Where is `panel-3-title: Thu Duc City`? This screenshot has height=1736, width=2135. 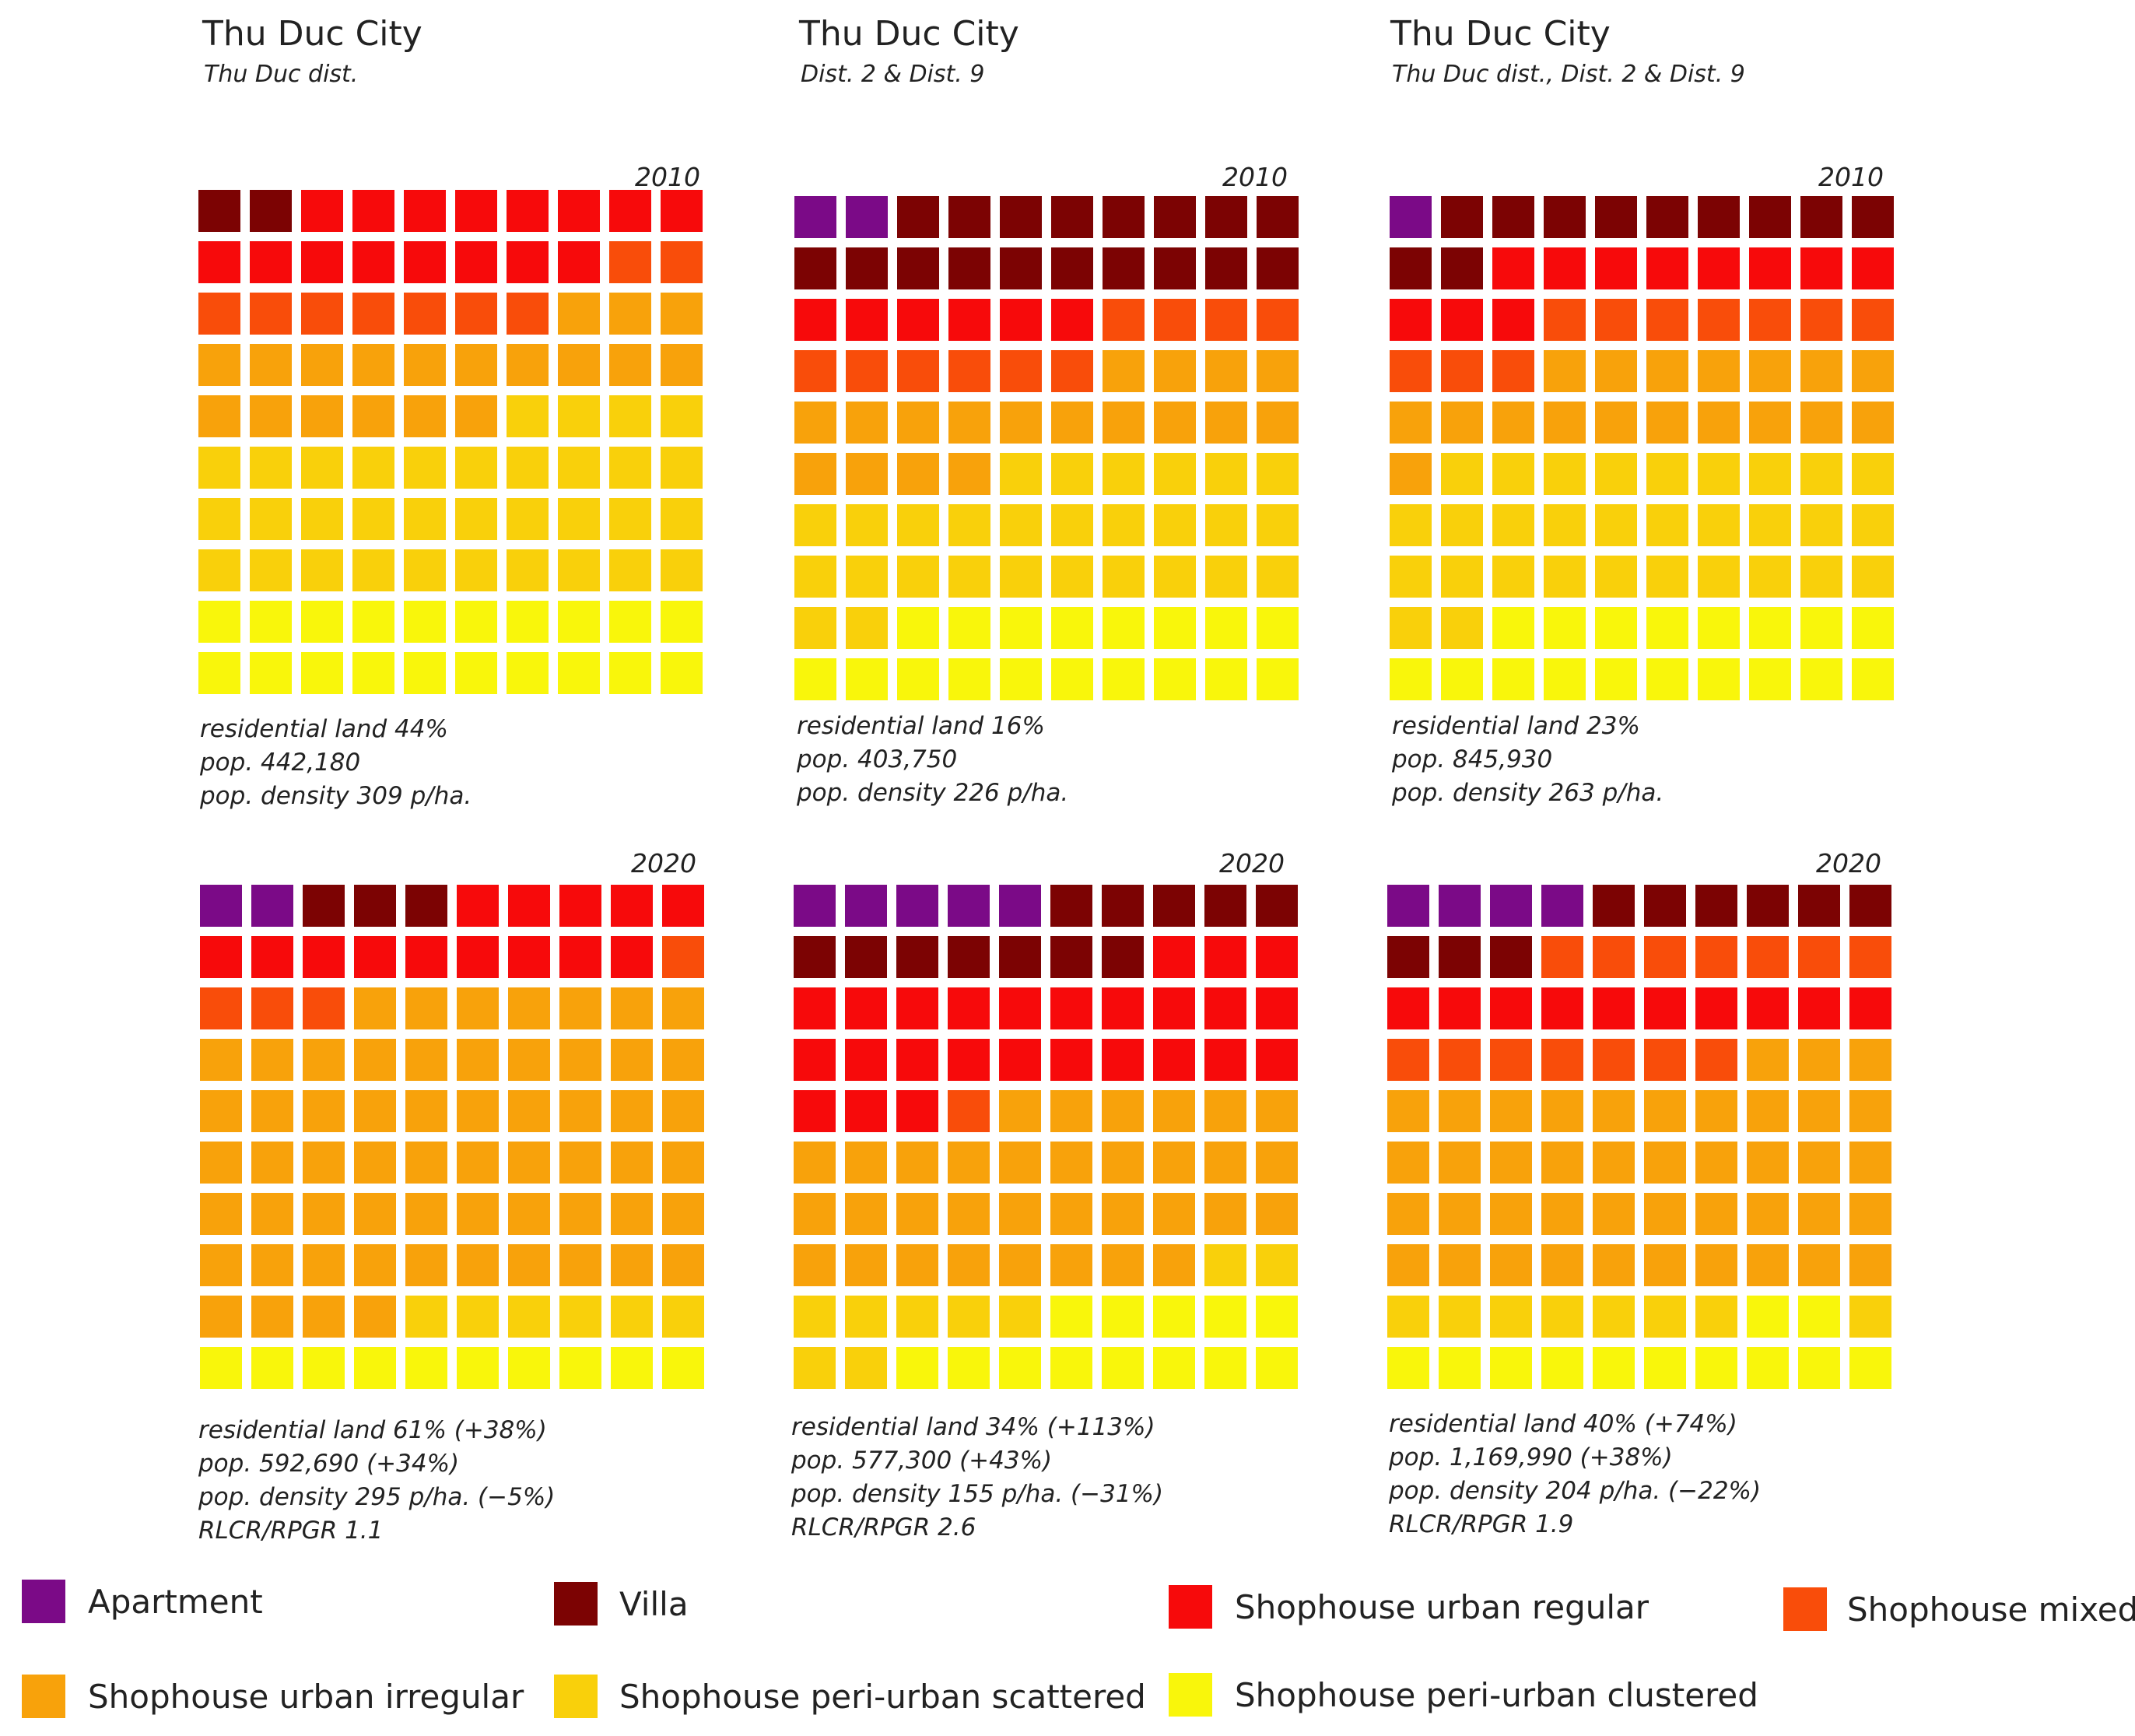 panel-3-title: Thu Duc City is located at coordinates (1500, 34).